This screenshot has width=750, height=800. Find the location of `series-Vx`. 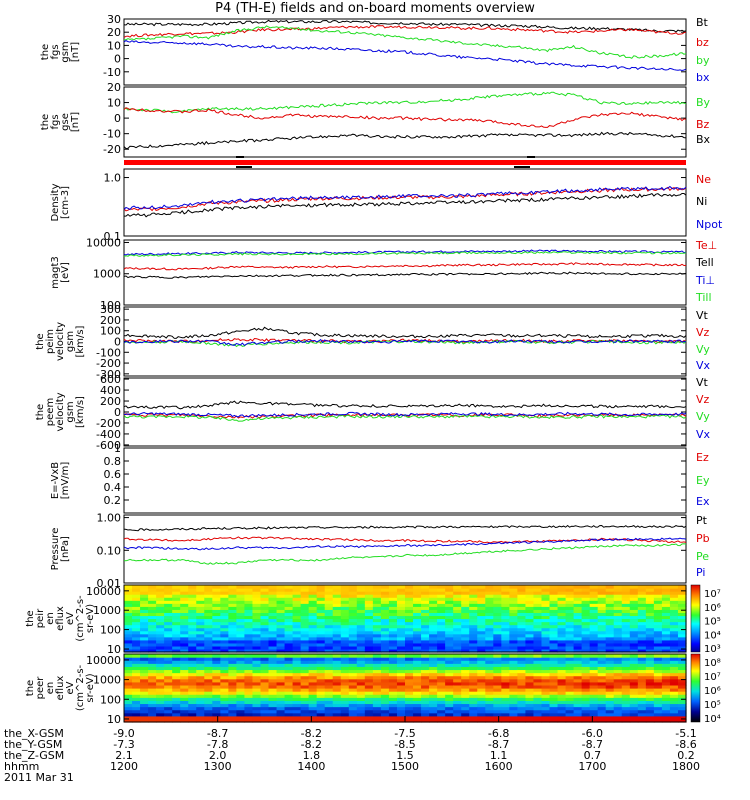

series-Vx is located at coordinates (405, 342).